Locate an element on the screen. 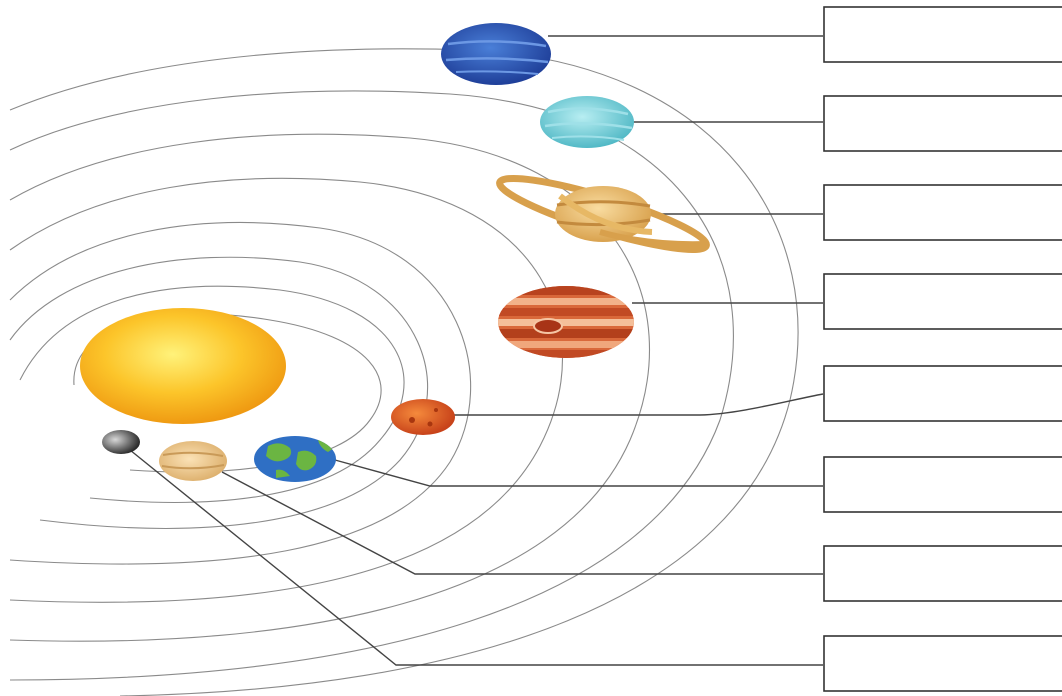 Image resolution: width=1062 pixels, height=696 pixels. orbit-venus is located at coordinates (212, 394).